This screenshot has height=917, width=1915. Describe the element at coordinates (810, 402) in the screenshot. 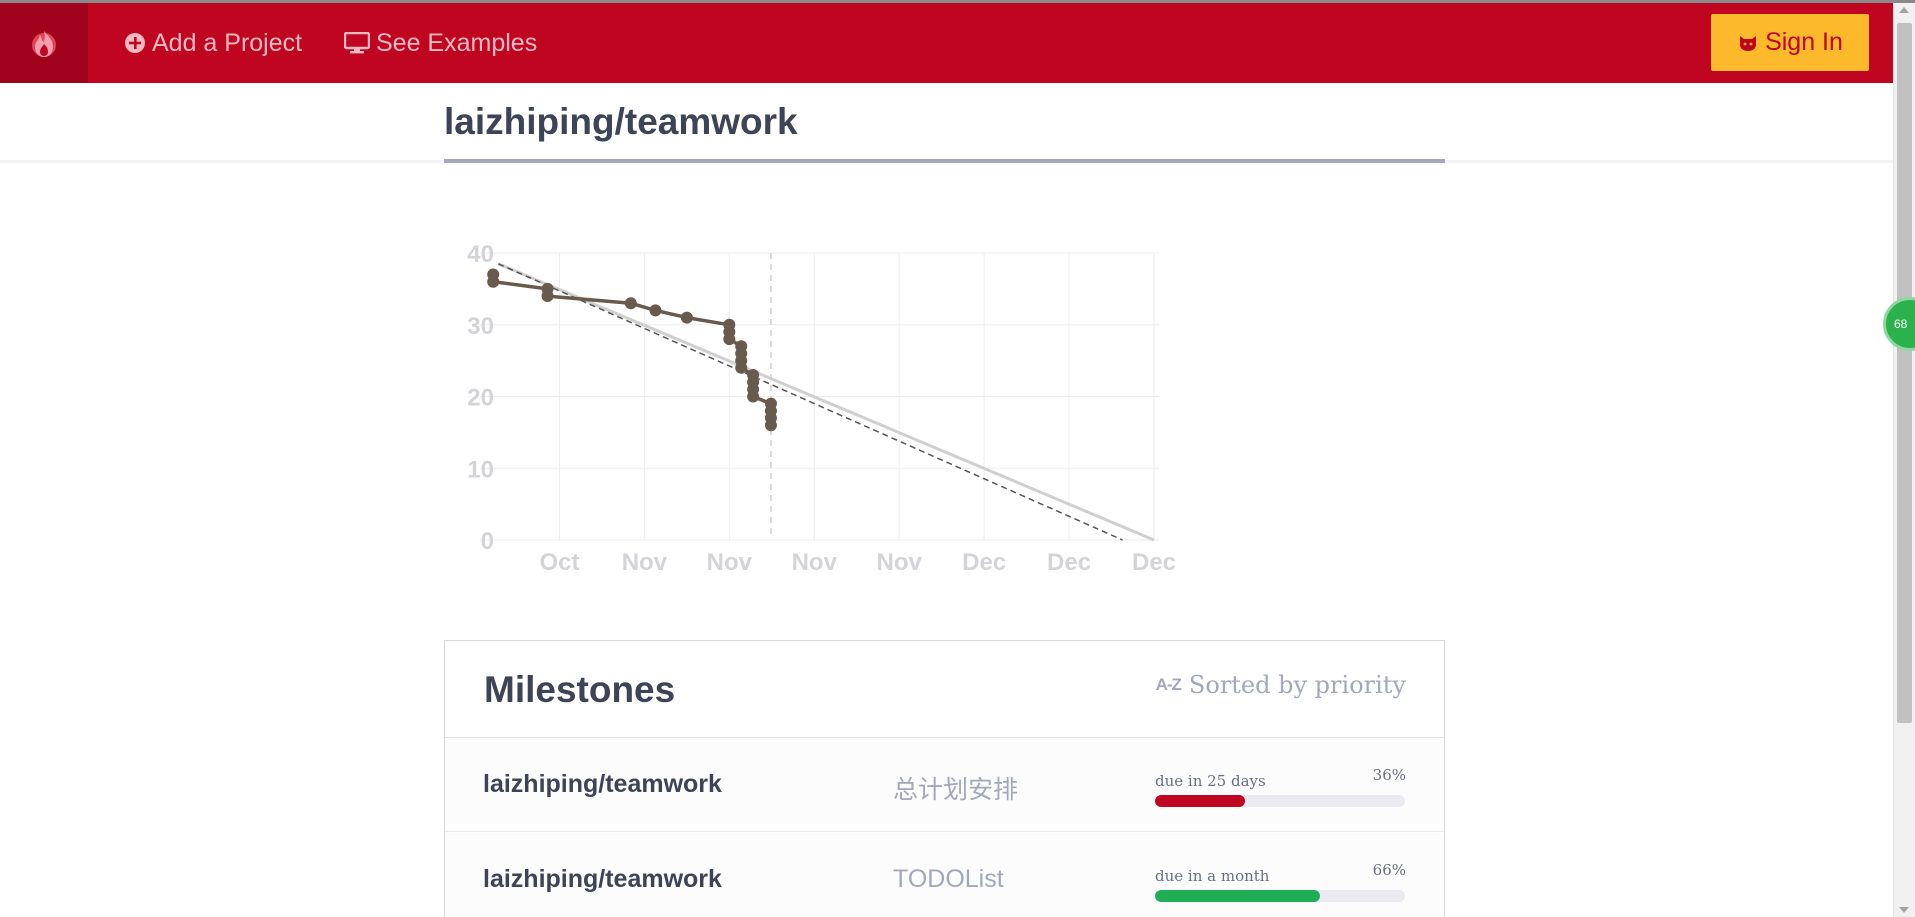

I see `projection-line` at that location.